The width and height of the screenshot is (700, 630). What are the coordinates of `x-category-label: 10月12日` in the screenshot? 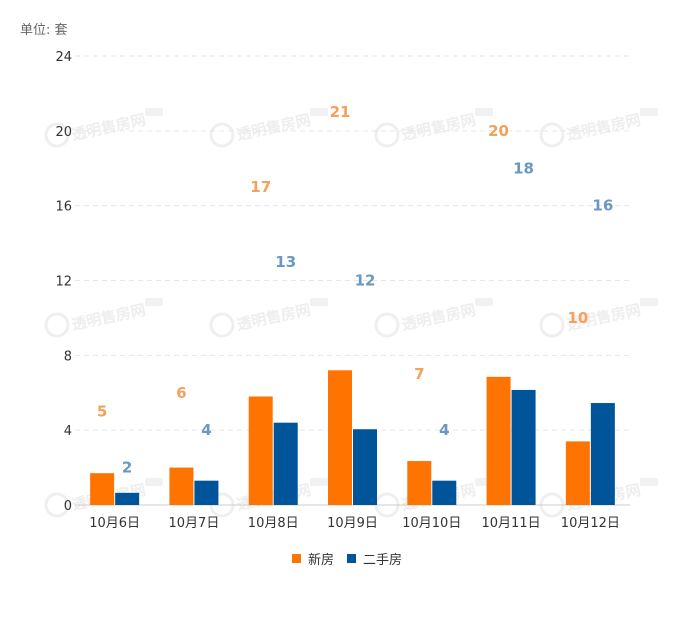 It's located at (590, 523).